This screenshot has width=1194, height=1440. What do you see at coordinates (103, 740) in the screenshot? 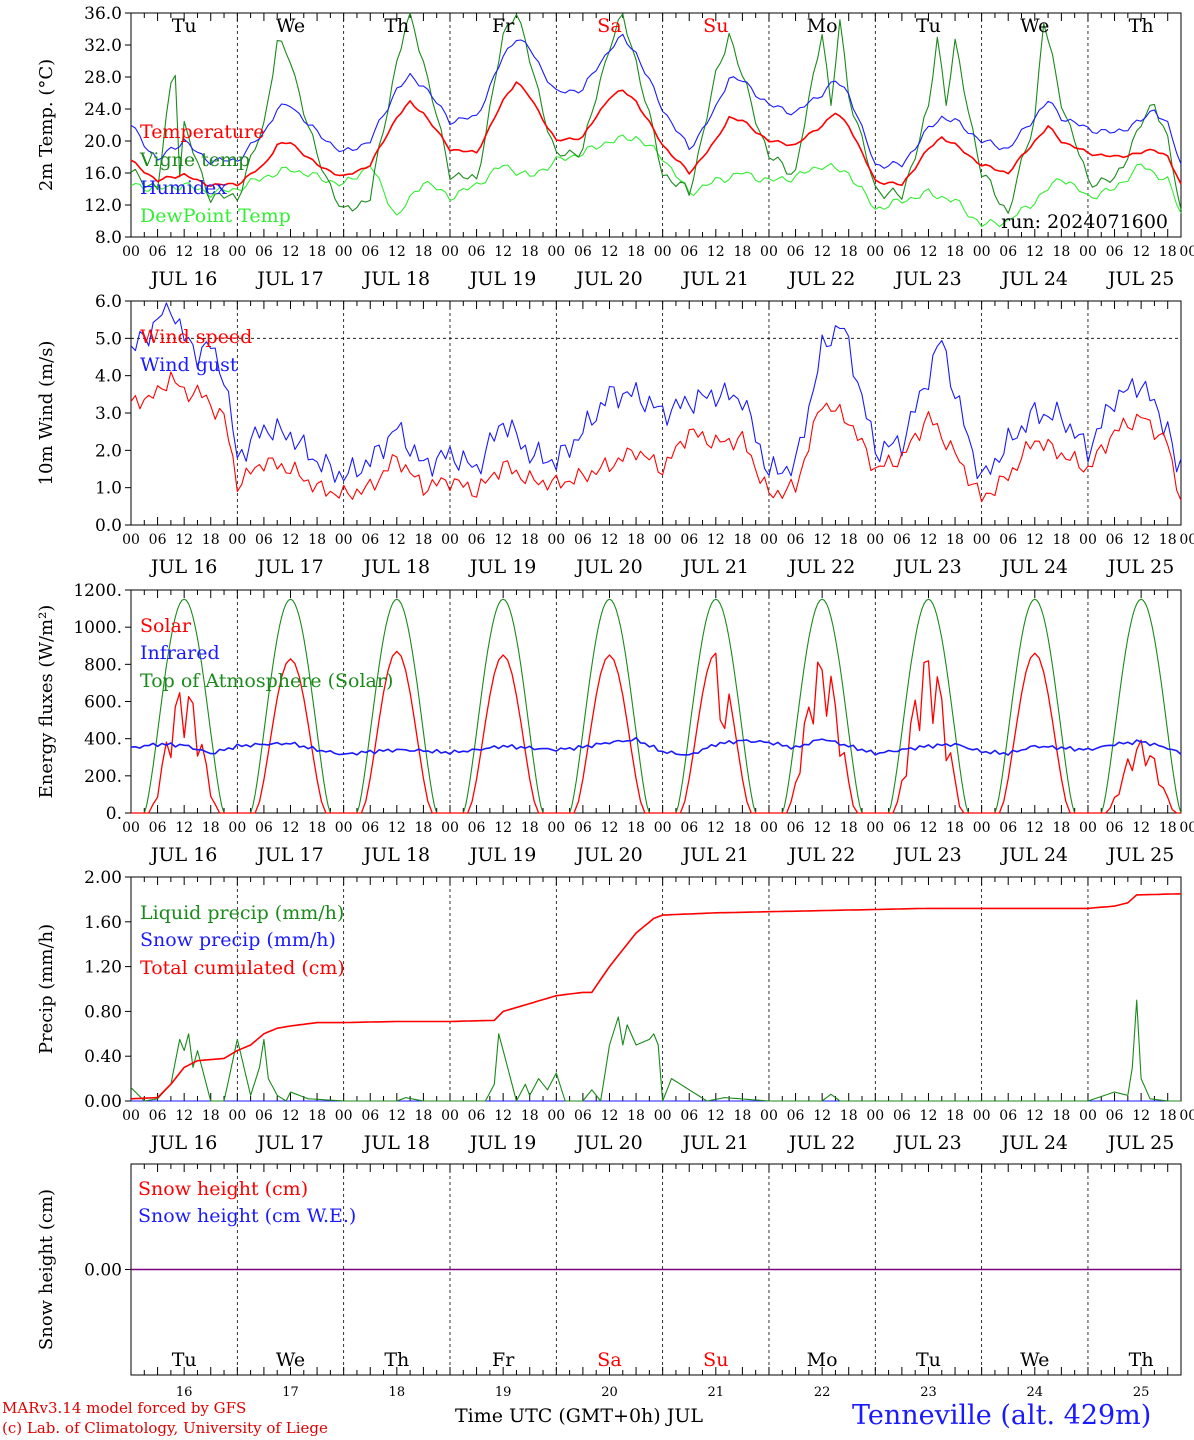
I see `y-tick-label: 400.` at bounding box center [103, 740].